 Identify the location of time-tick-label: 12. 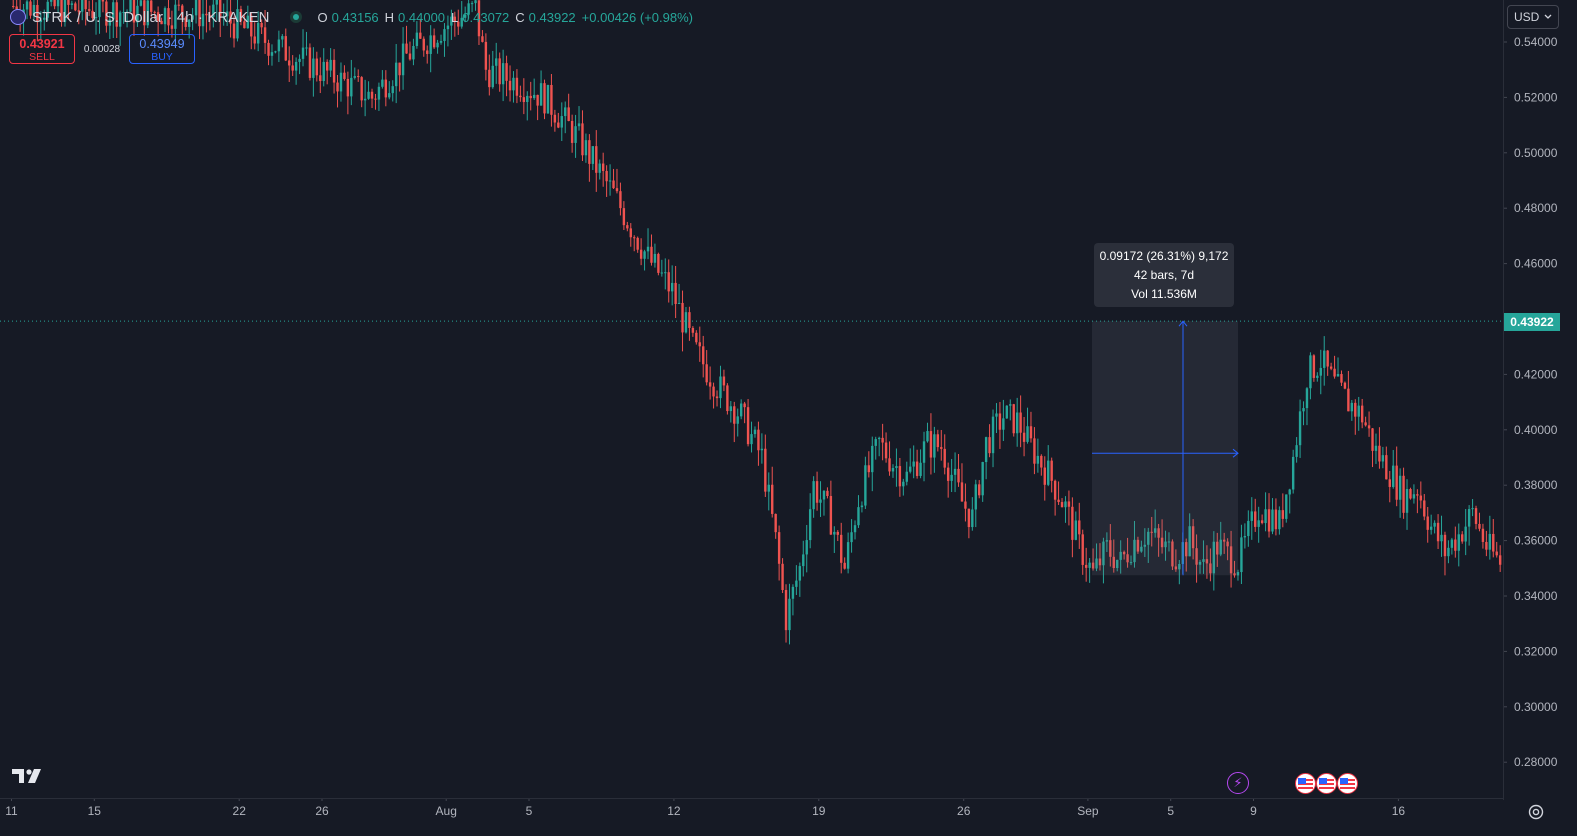
(674, 811).